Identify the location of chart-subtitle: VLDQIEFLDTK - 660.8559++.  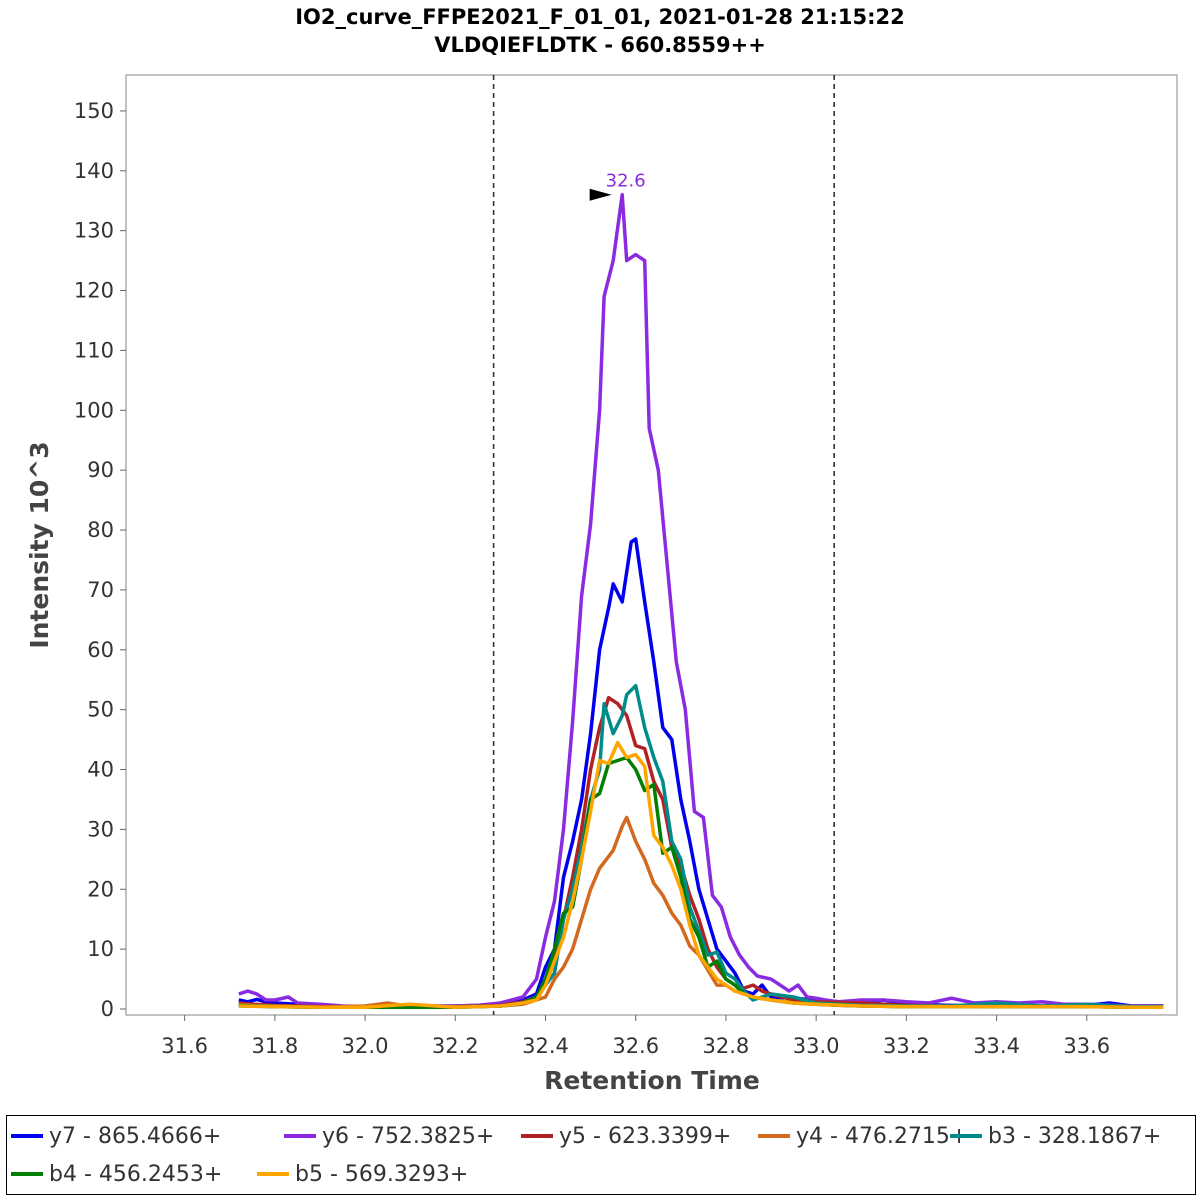
(600, 45).